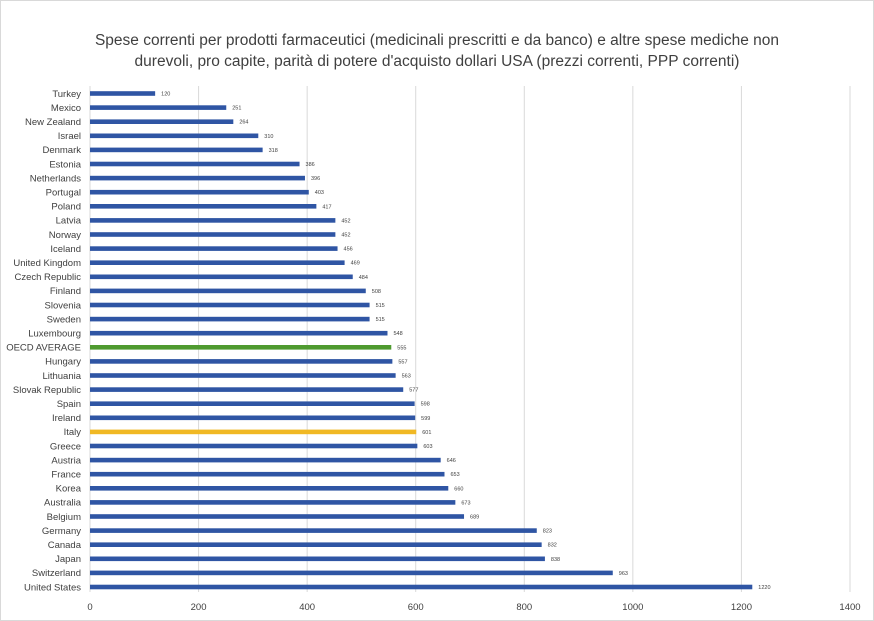 This screenshot has height=621, width=874. Describe the element at coordinates (65, 446) in the screenshot. I see `category-label: Greece` at that location.